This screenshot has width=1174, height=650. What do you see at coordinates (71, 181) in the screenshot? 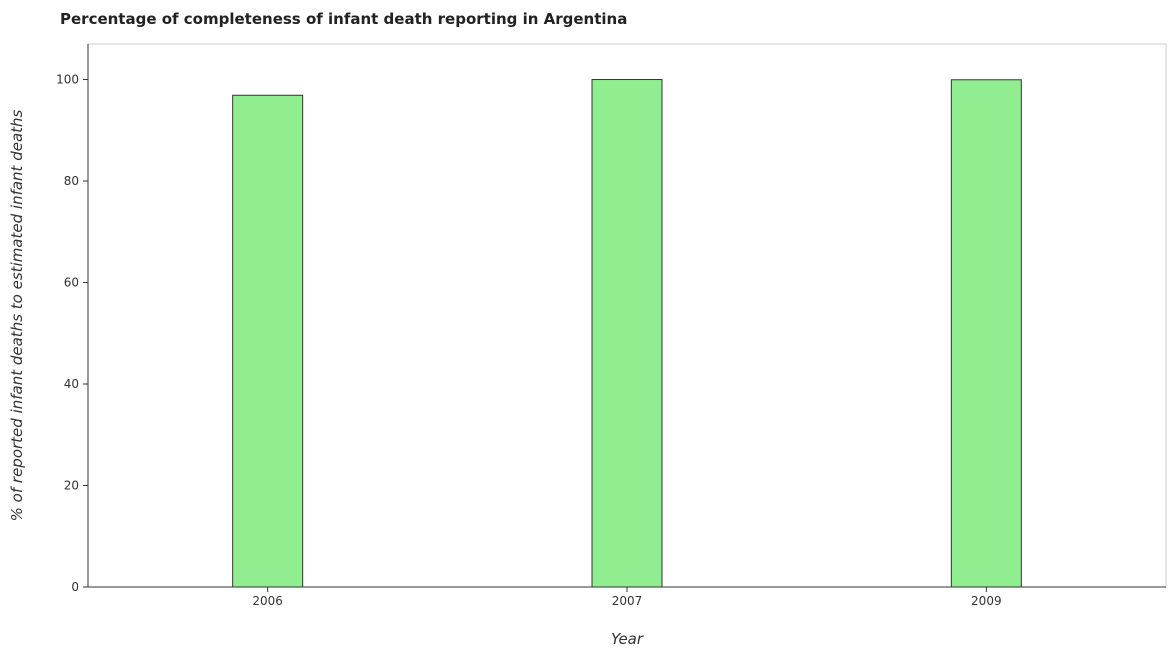
I see `y-tick-label: 80` at bounding box center [71, 181].